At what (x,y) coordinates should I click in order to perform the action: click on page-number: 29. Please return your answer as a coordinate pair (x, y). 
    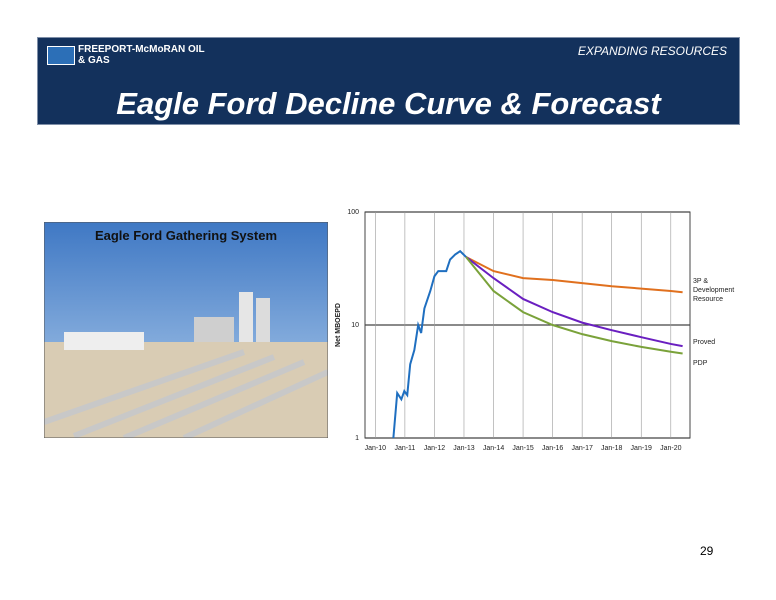
    Looking at the image, I should click on (707, 551).